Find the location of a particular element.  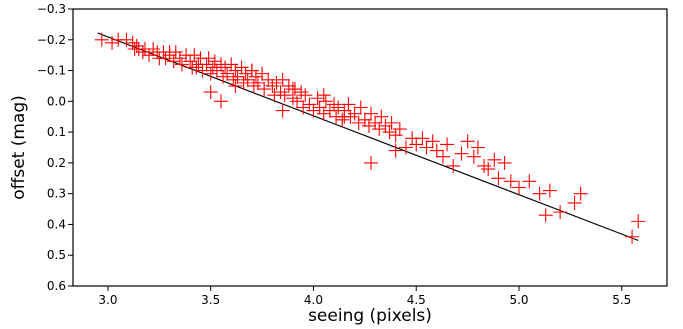

y-tick-label: 0.6 is located at coordinates (56, 286).